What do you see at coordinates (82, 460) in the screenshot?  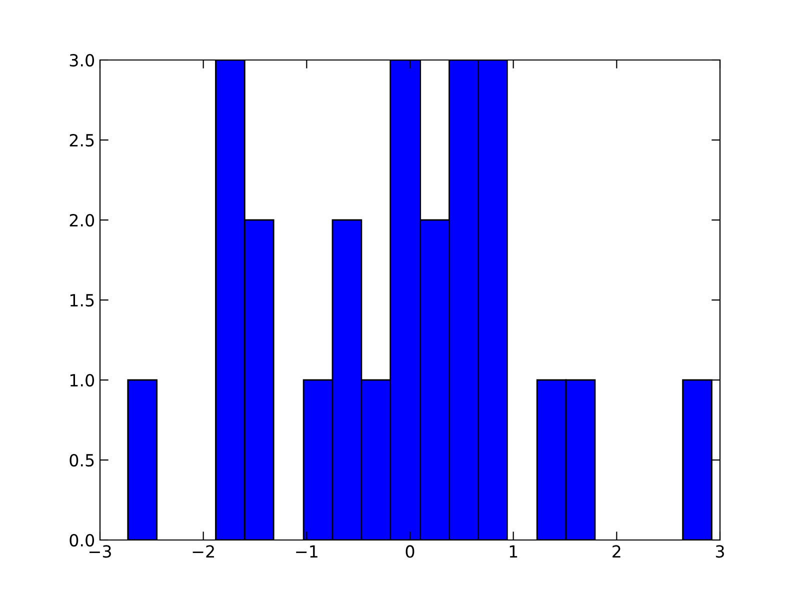 I see `y-tick-label: 0.5` at bounding box center [82, 460].